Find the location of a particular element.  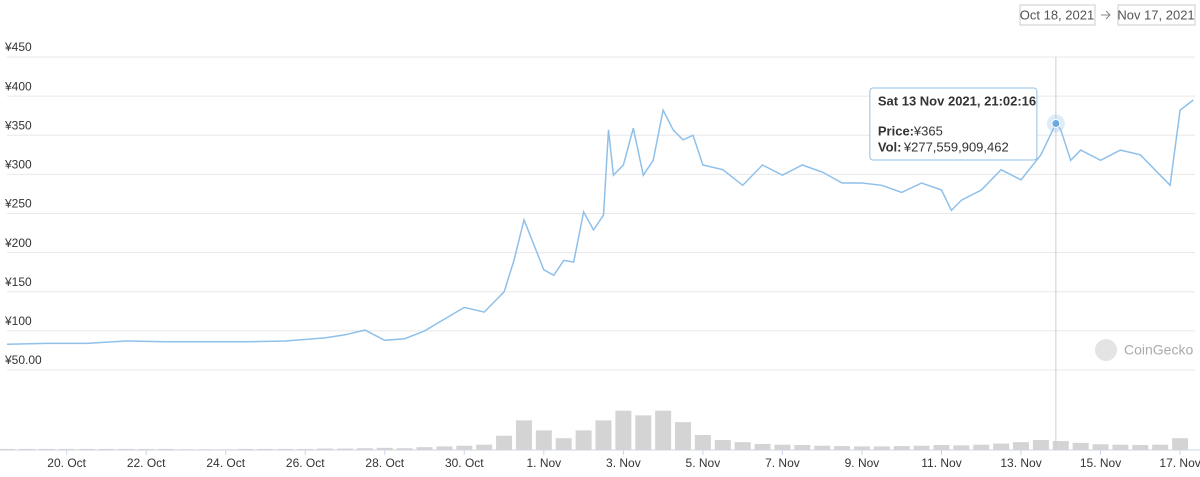

x-tick-label: 11. Nov is located at coordinates (941, 463).